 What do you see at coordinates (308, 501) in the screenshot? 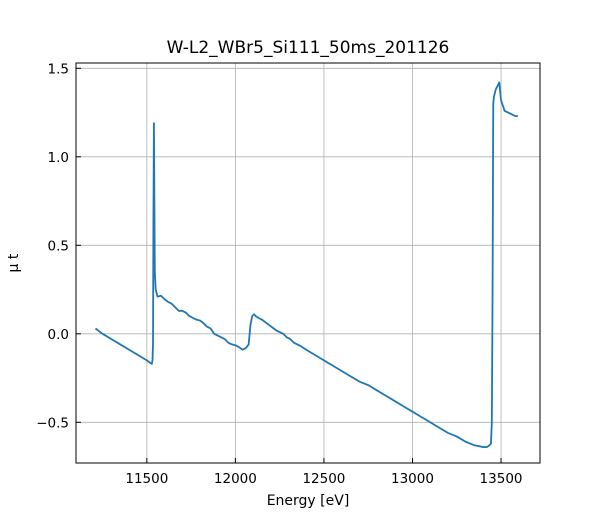
I see `x-axis-label: Energy [eV]` at bounding box center [308, 501].